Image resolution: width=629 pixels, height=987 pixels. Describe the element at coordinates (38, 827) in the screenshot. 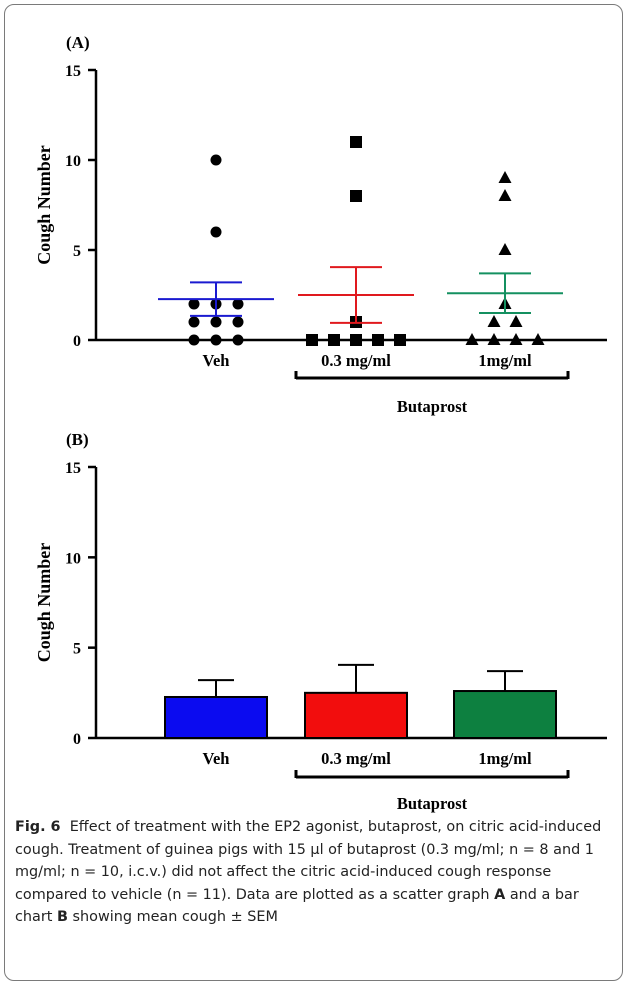

I see `caption-fig-label: Fig. 6` at that location.